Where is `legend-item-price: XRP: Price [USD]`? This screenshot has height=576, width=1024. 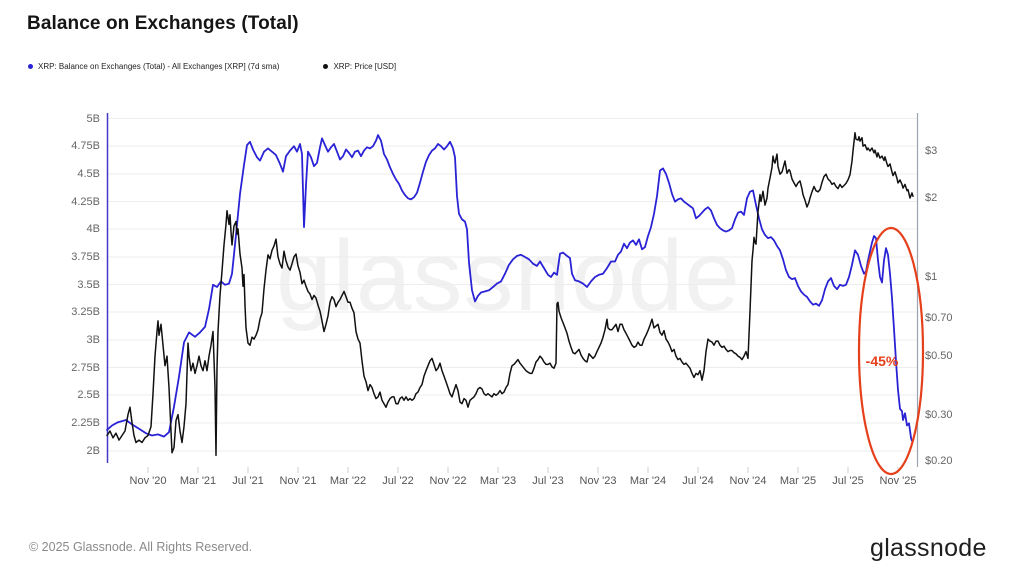
legend-item-price: XRP: Price [USD] is located at coordinates (359, 66).